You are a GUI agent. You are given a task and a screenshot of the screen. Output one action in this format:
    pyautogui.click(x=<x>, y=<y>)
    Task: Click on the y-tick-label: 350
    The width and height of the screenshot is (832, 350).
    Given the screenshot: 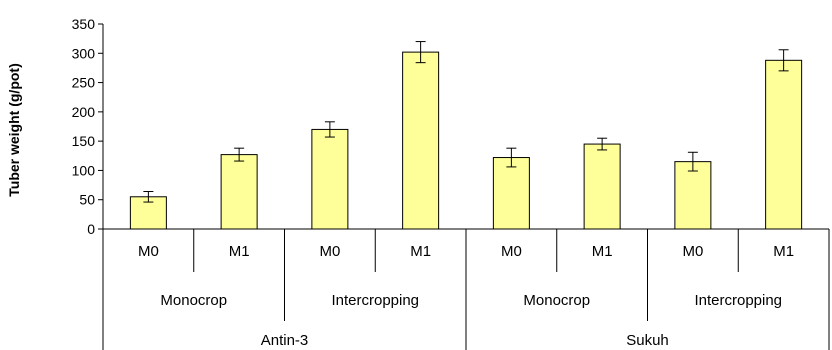 What is the action you would take?
    pyautogui.click(x=84, y=24)
    